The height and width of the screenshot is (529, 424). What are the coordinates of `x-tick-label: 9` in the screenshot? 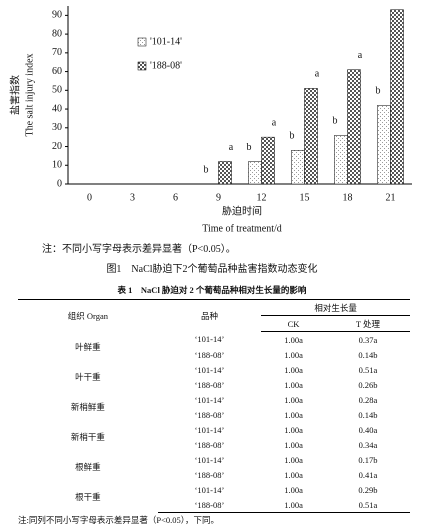 It's located at (218, 197).